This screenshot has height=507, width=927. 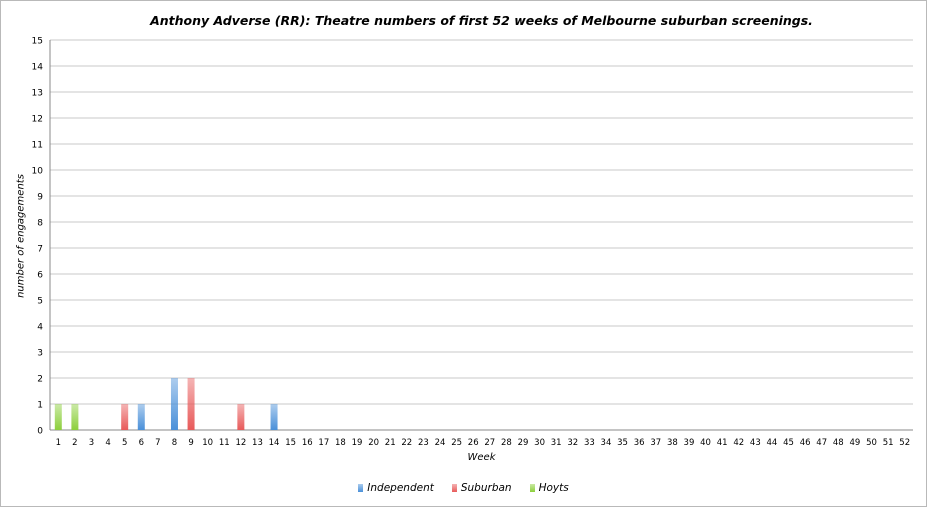 I want to click on x-tick-label: 3, so click(x=91, y=443).